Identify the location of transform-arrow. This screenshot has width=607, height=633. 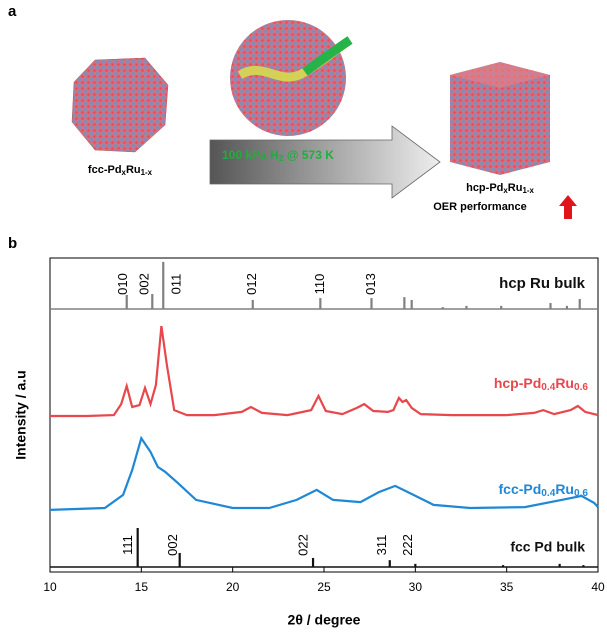
(325, 162).